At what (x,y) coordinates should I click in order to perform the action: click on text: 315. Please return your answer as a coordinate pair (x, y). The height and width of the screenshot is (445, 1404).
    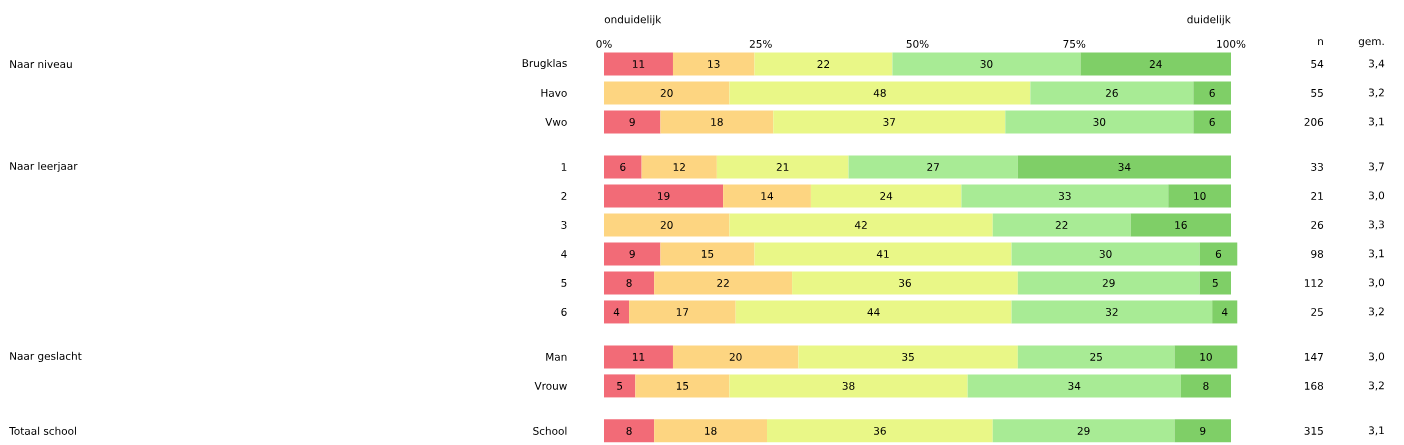
    Looking at the image, I should click on (1313, 430).